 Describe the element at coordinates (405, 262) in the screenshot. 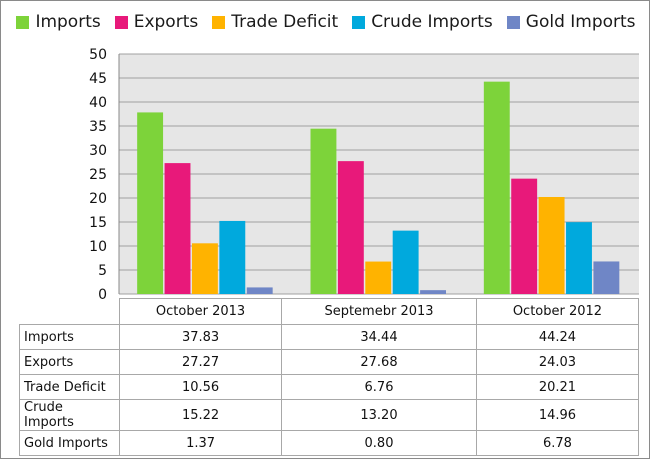

I see `bar-crude-imports-septemebr-2013` at that location.